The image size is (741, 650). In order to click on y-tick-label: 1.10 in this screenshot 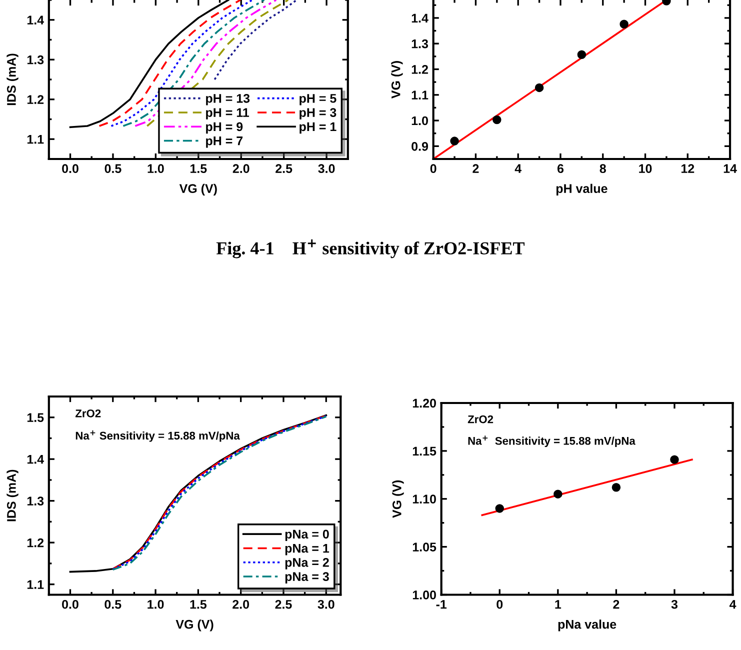, I will do `click(424, 499)`.